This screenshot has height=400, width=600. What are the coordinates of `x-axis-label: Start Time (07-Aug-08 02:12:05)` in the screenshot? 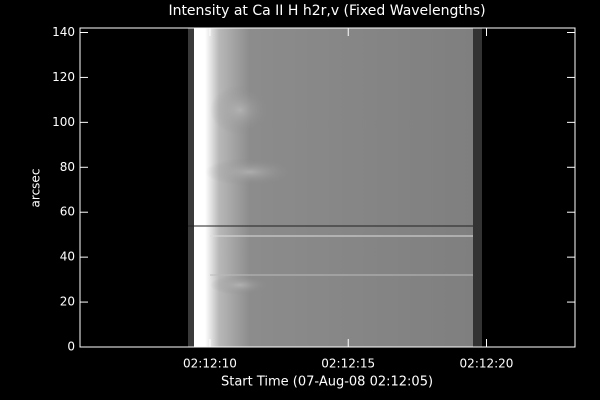 It's located at (327, 382).